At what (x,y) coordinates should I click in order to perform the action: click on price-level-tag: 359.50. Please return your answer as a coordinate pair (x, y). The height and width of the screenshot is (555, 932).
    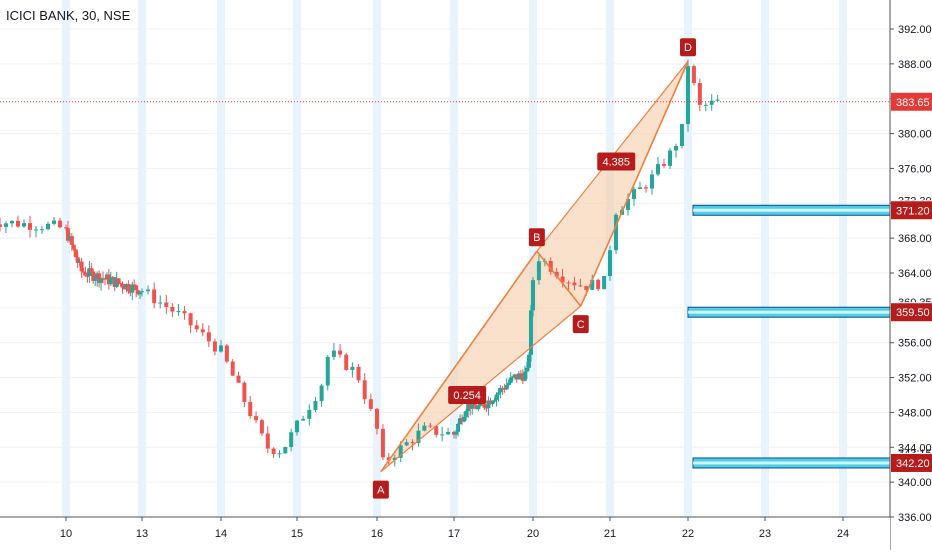
    Looking at the image, I should click on (911, 312).